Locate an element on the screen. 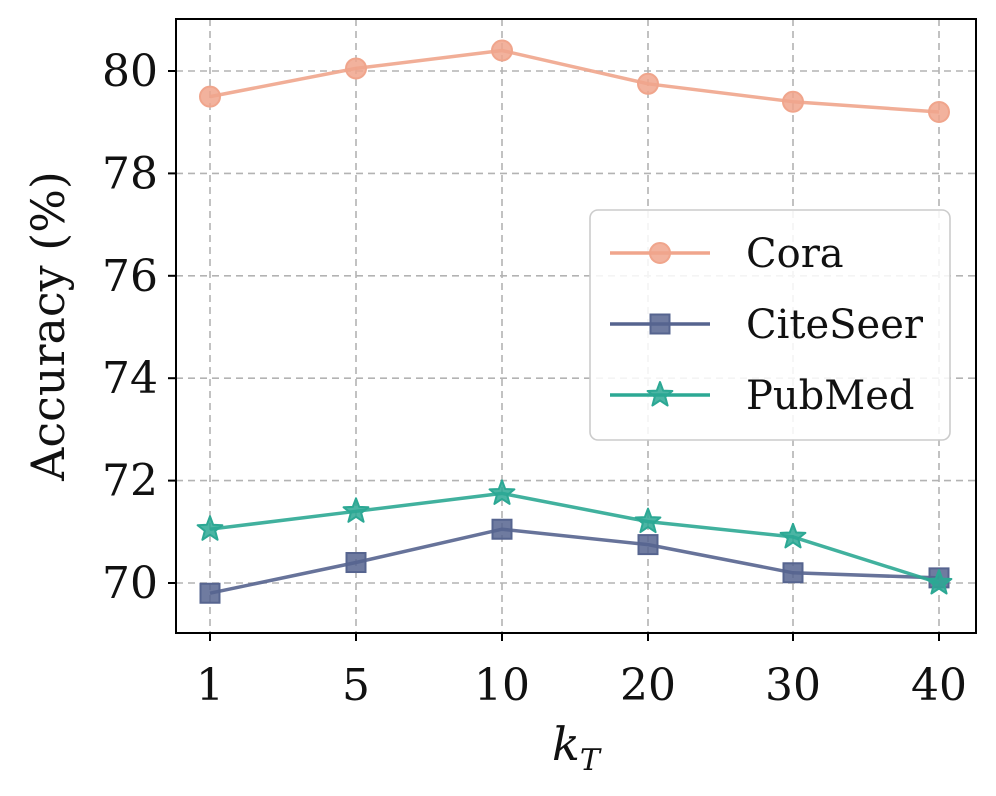  legend-marker-pubmed is located at coordinates (660, 394).